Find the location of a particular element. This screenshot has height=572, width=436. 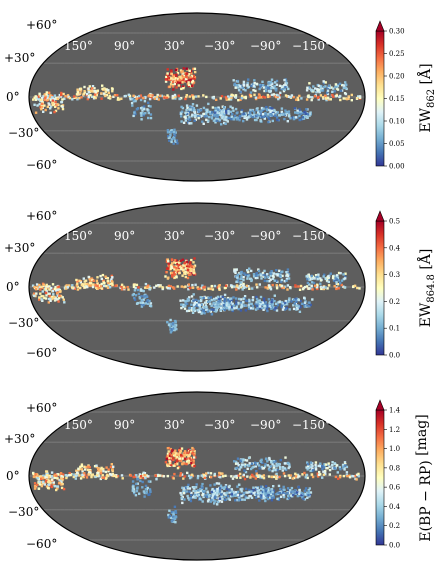

colorbar-gradient is located at coordinates (380, 98).